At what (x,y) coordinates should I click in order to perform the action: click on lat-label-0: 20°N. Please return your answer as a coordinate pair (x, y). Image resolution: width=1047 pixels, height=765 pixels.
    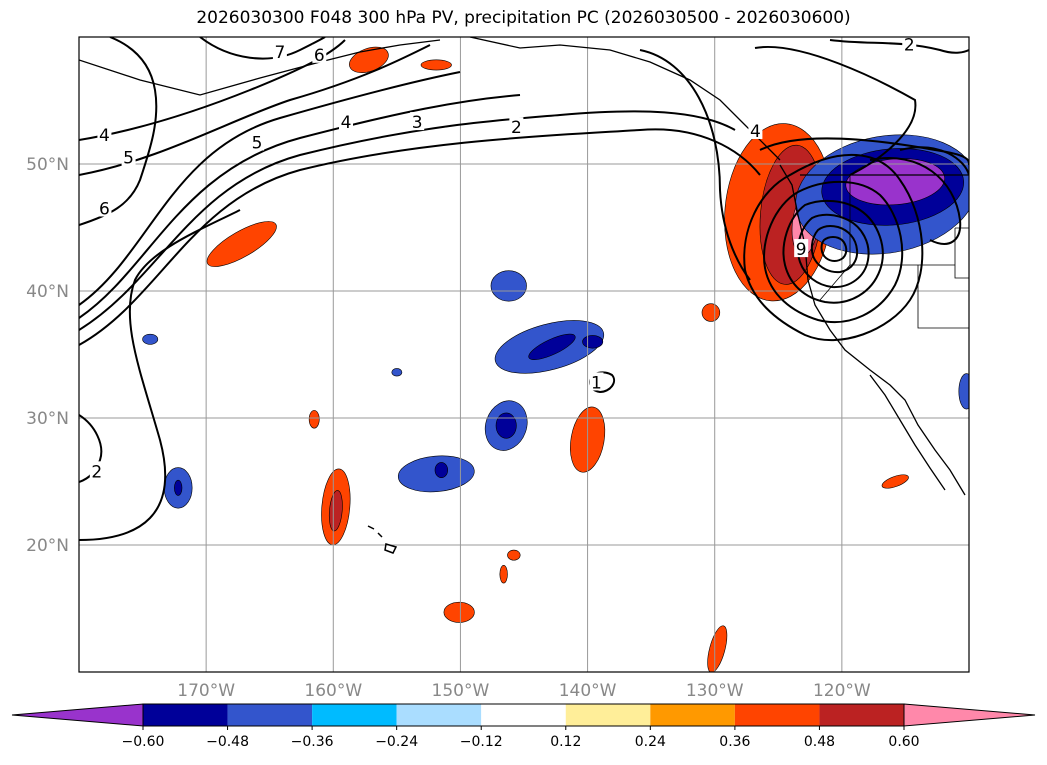
    Looking at the image, I should click on (47, 546).